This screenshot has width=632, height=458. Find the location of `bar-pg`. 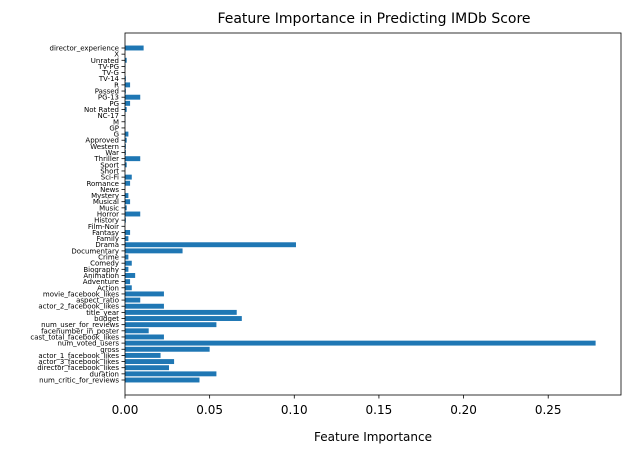

bar-pg is located at coordinates (127, 103).